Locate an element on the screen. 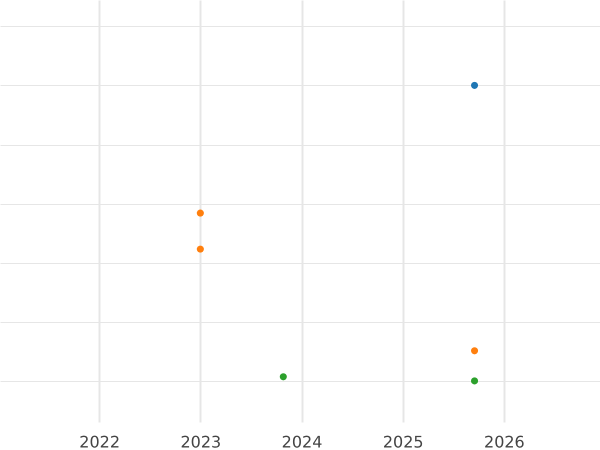 This screenshot has height=450, width=600. x-tick-label: 2023 is located at coordinates (201, 441).